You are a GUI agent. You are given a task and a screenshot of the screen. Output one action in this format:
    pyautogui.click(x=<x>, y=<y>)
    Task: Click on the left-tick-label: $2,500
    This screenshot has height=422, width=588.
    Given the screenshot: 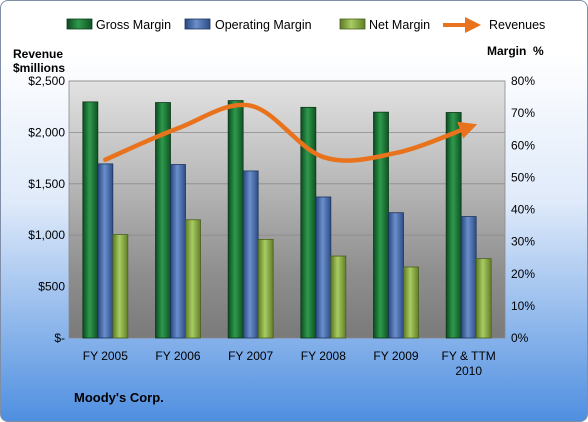 What is the action you would take?
    pyautogui.click(x=46, y=81)
    